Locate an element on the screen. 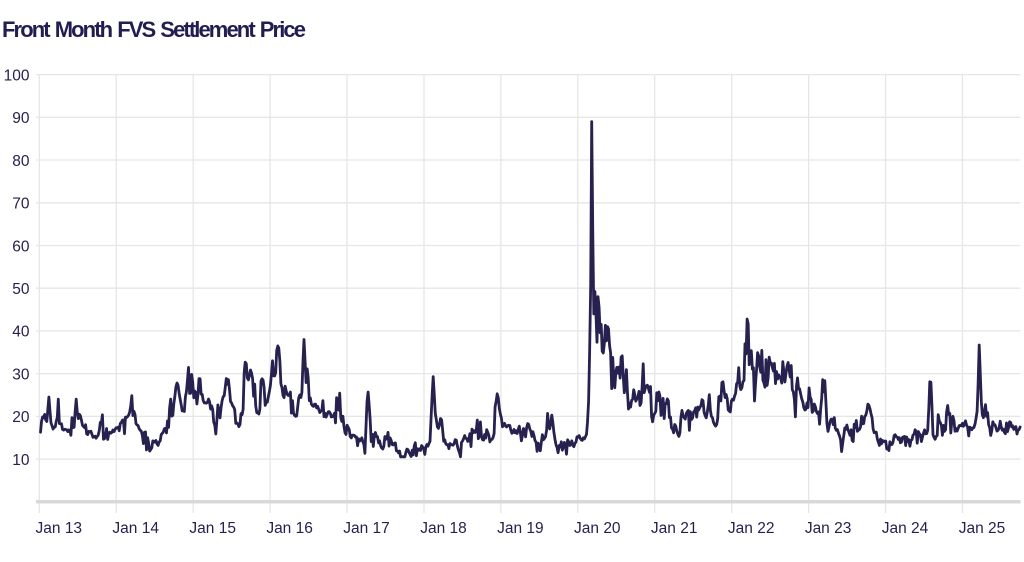 This screenshot has width=1024, height=562. svg-text: 20 is located at coordinates (21, 417).